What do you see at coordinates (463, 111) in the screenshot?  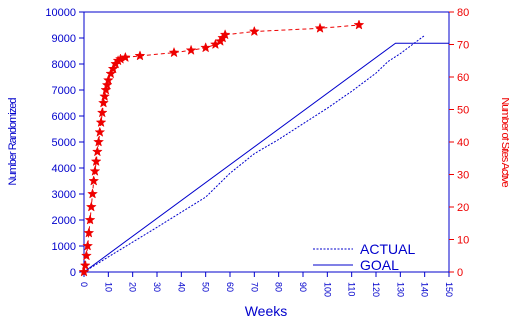 I see `y-right-tick-label: 50` at bounding box center [463, 111].